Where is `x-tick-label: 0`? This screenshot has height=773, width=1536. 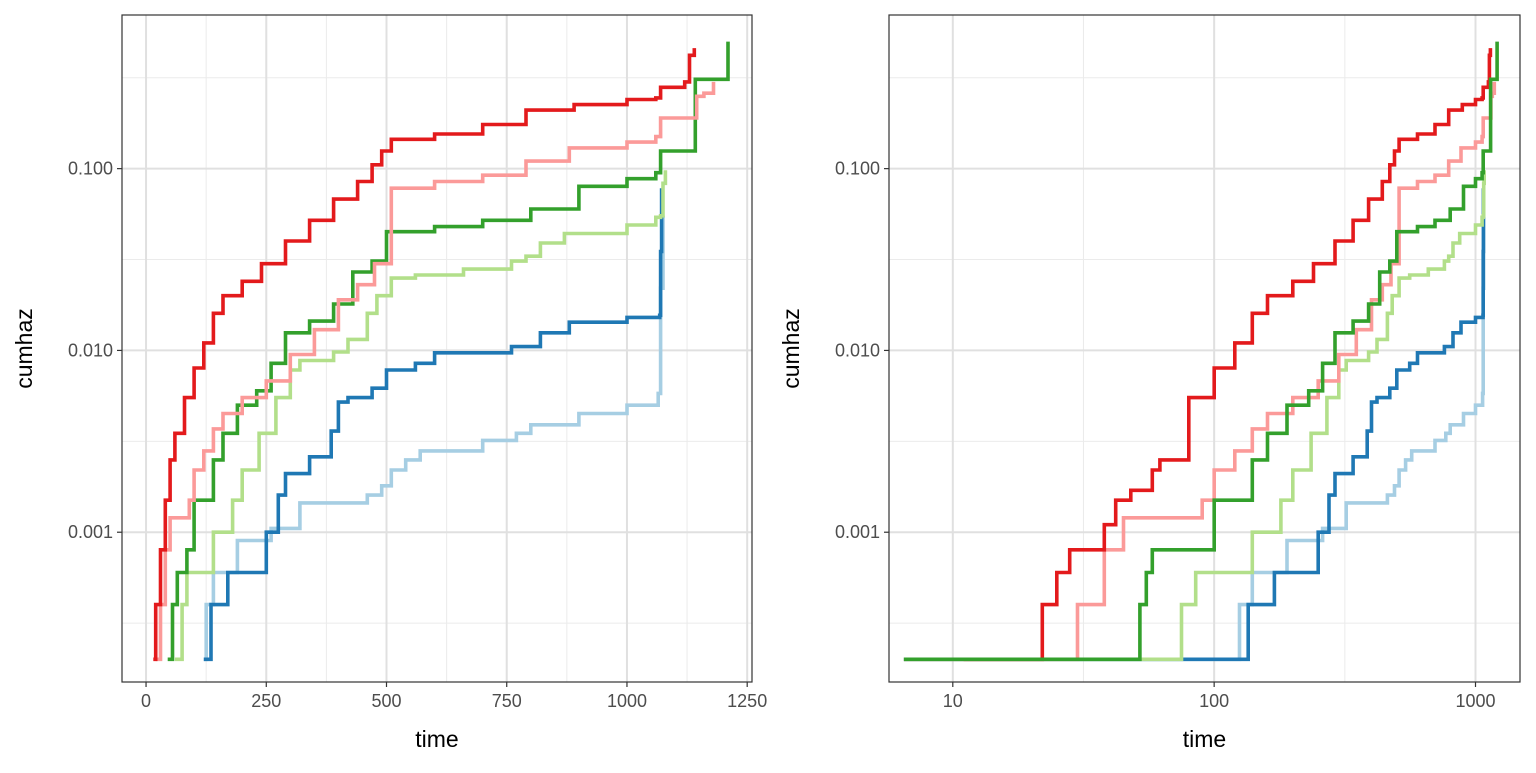
x-tick-label: 0 is located at coordinates (146, 701).